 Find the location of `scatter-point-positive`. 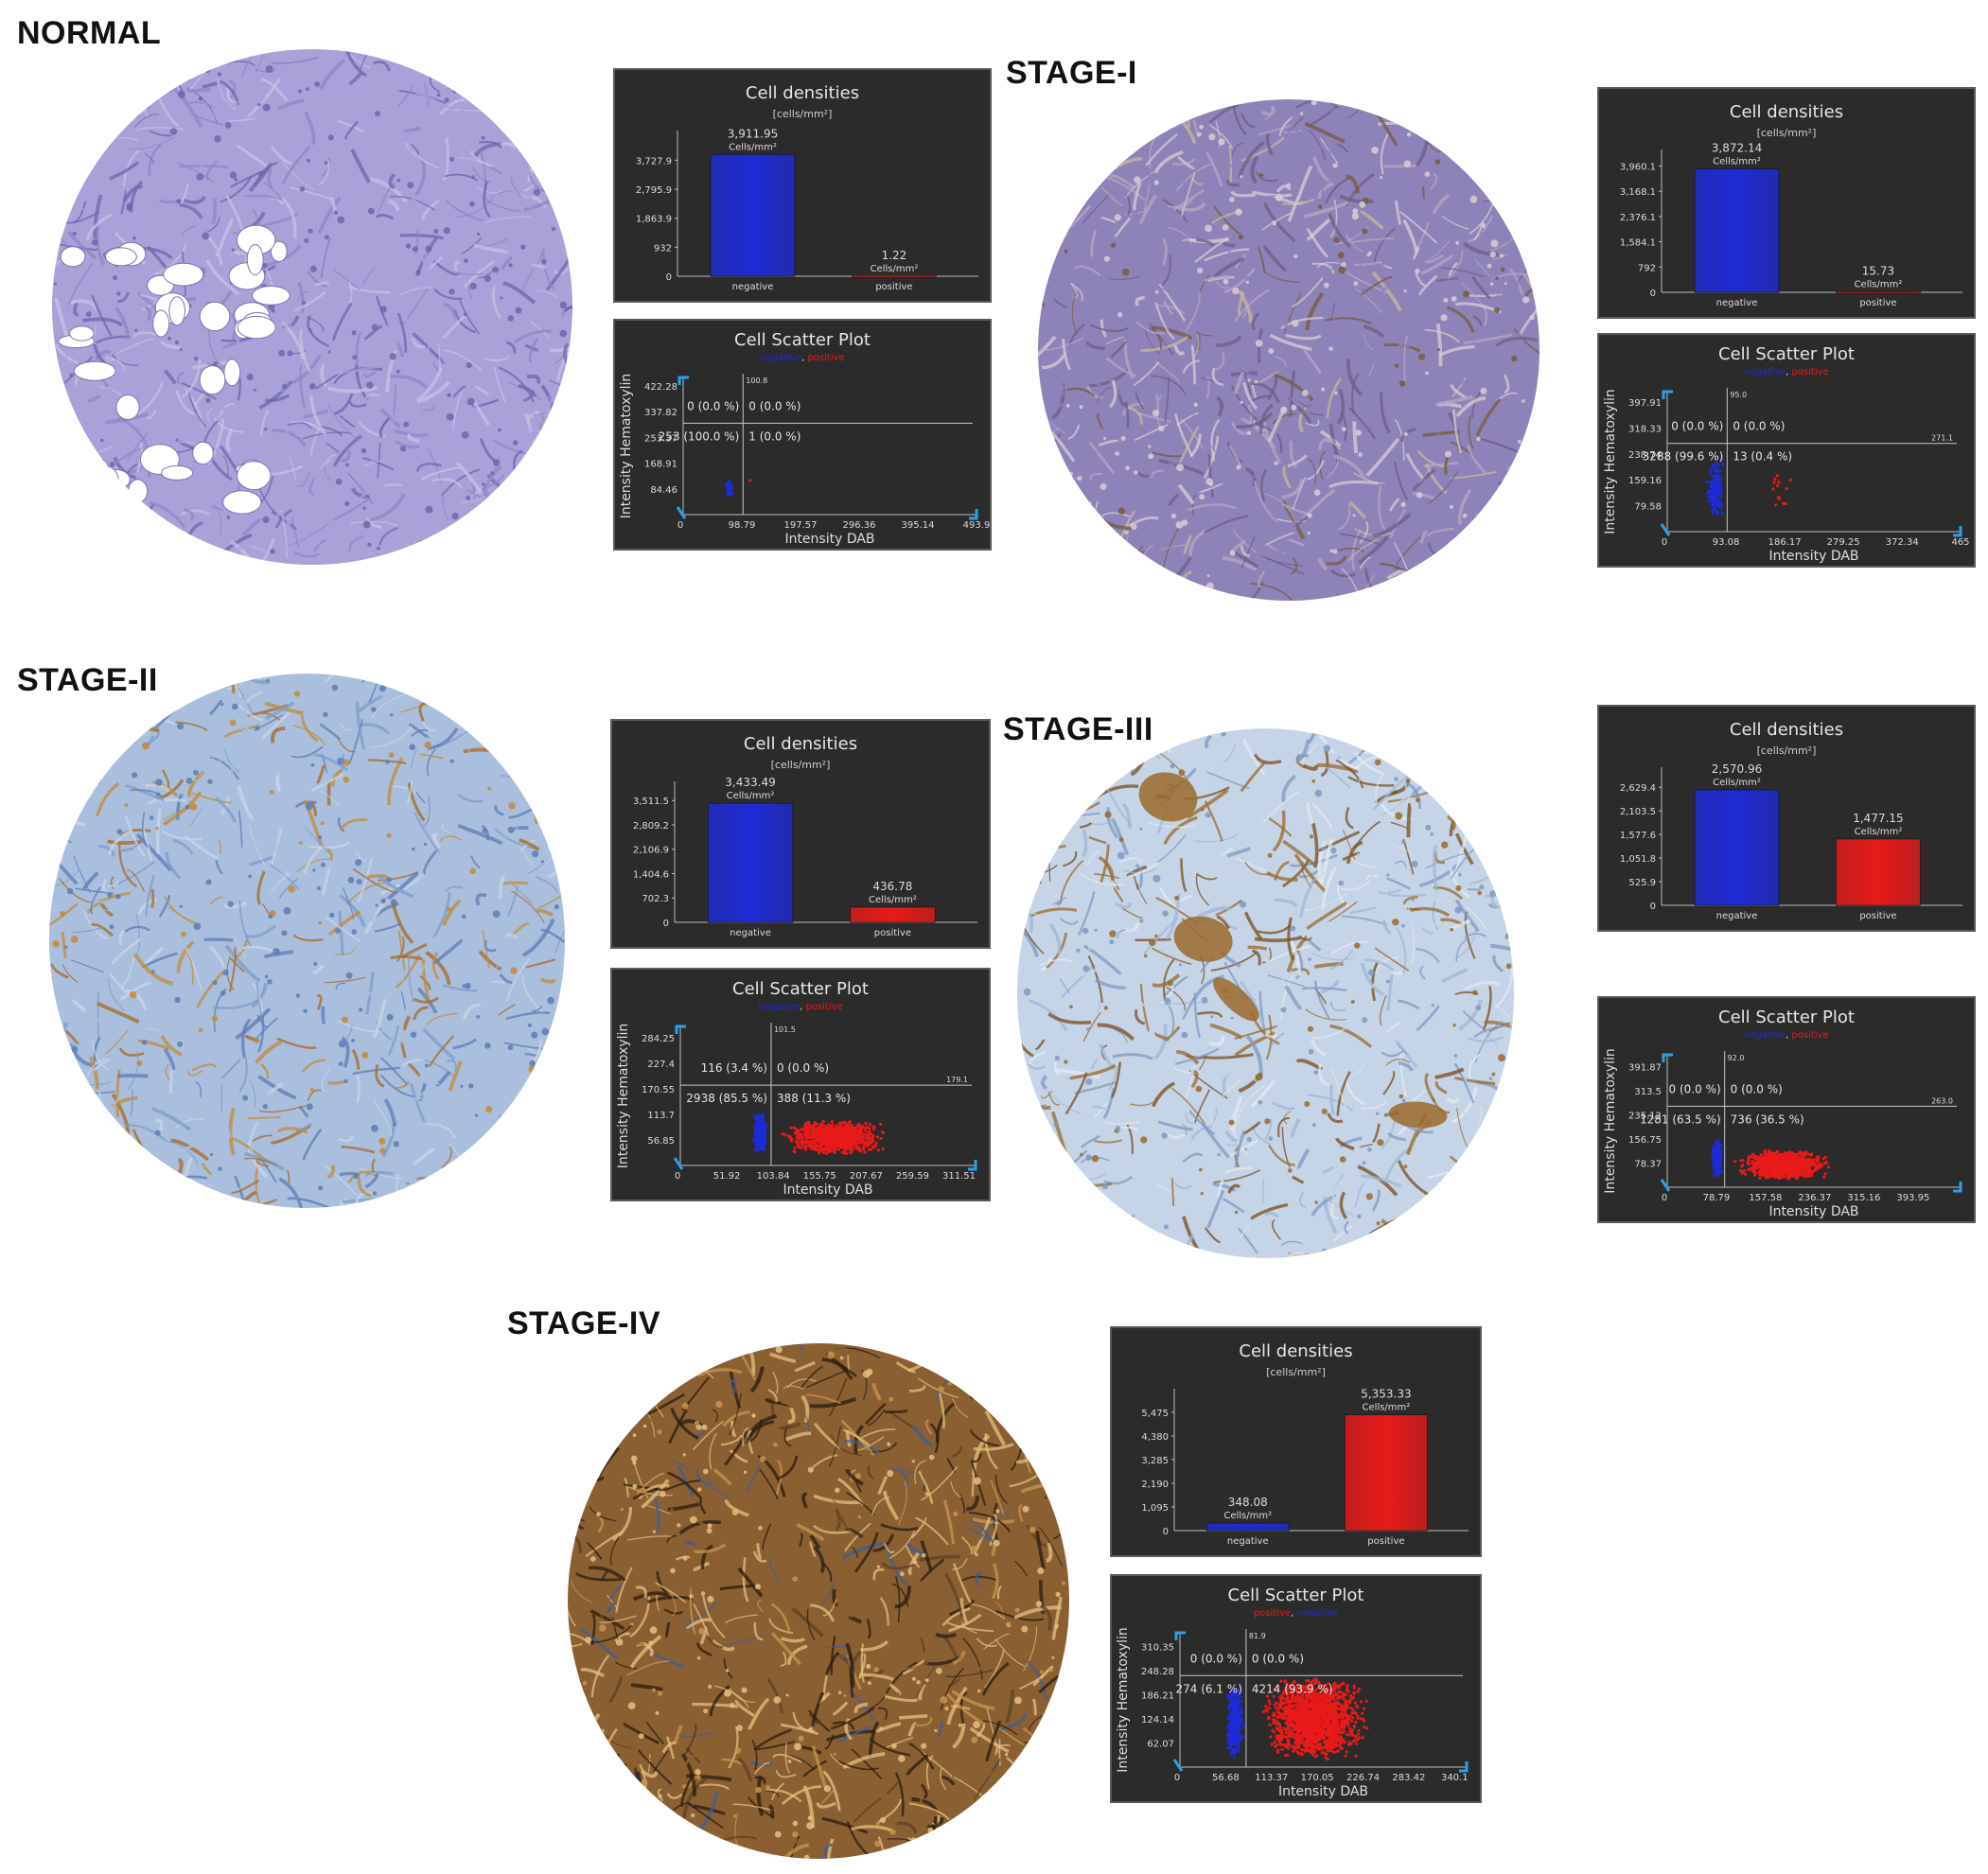

scatter-point-positive is located at coordinates (783, 1134).